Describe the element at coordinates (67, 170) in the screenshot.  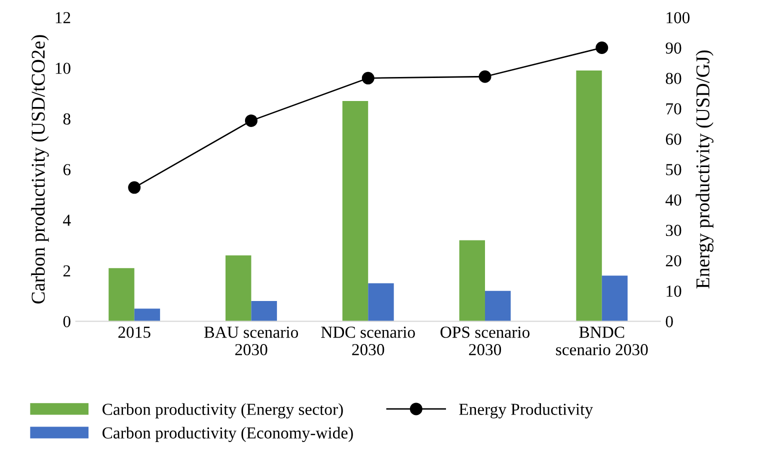
I see `y-tick-label: 6` at that location.